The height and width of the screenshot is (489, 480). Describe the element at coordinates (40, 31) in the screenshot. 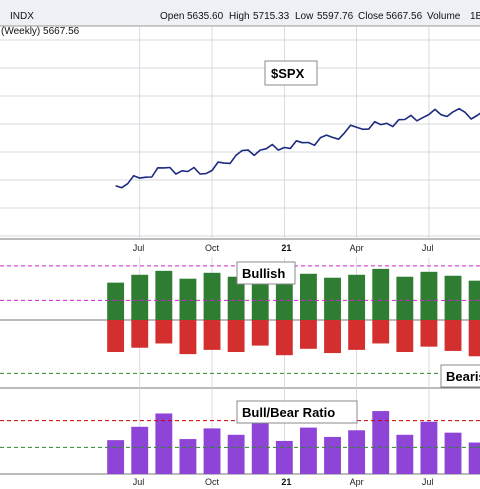

I see `series-label: (Weekly) 5667.56` at that location.